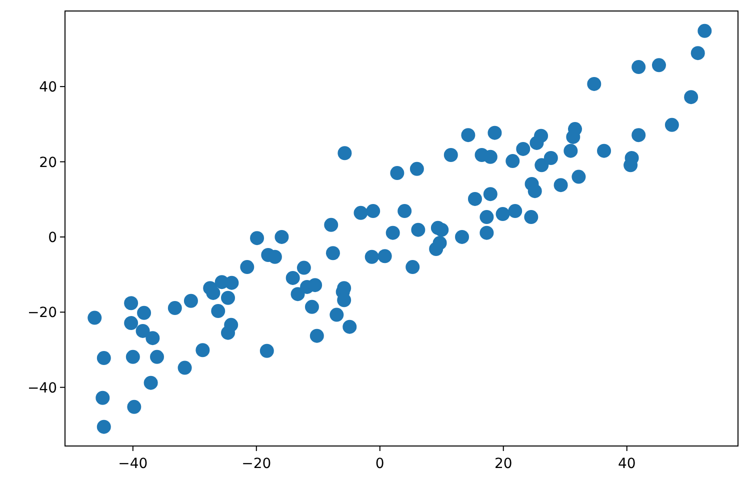 The image size is (750, 482). What do you see at coordinates (257, 464) in the screenshot?
I see `x-tick-label: −20` at bounding box center [257, 464].